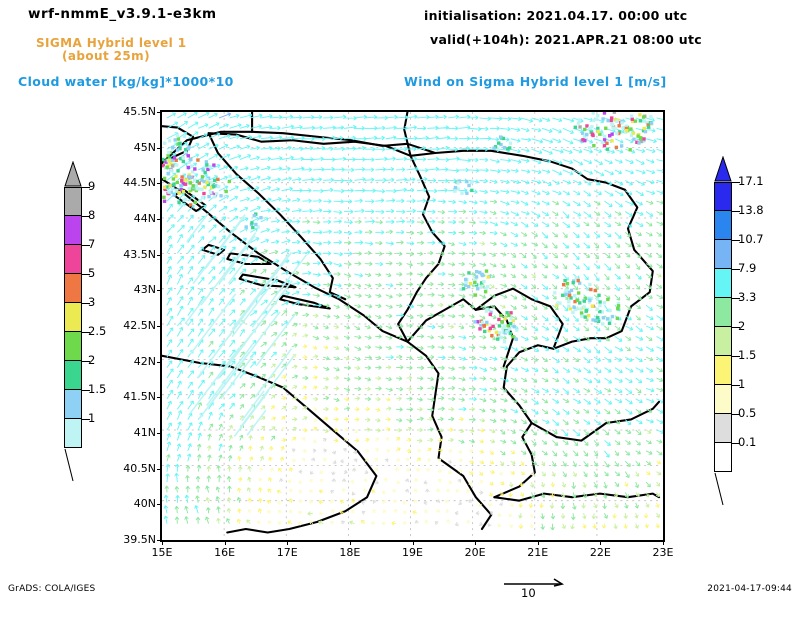 The height and width of the screenshot is (618, 800). I want to click on cloud-water-streaks, so click(246, 324).